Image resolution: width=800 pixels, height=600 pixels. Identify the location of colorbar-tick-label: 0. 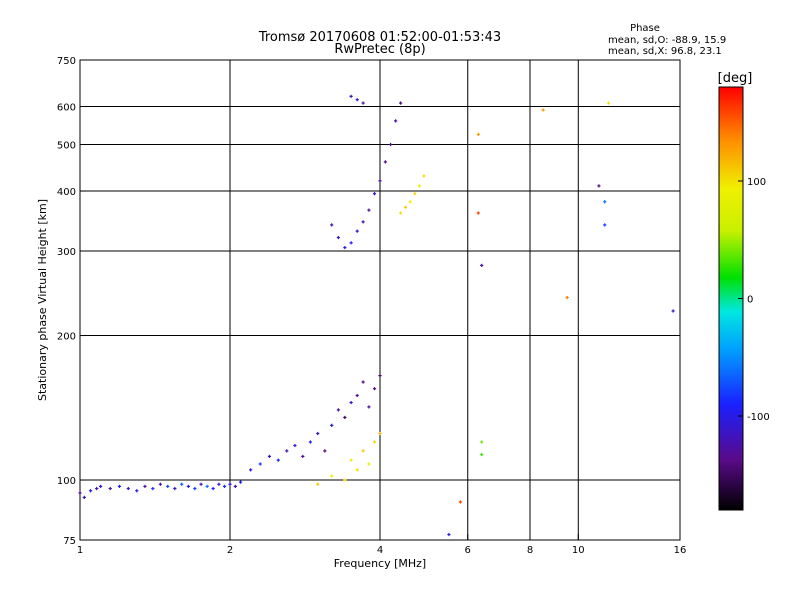
(750, 300).